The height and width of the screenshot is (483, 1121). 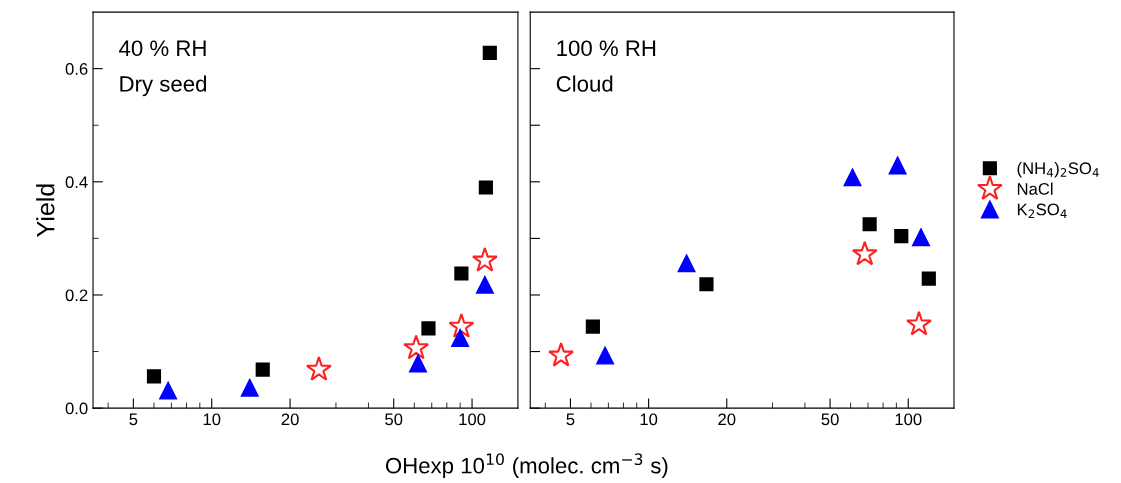 What do you see at coordinates (76, 182) in the screenshot?
I see `y-tick-label: 0.4` at bounding box center [76, 182].